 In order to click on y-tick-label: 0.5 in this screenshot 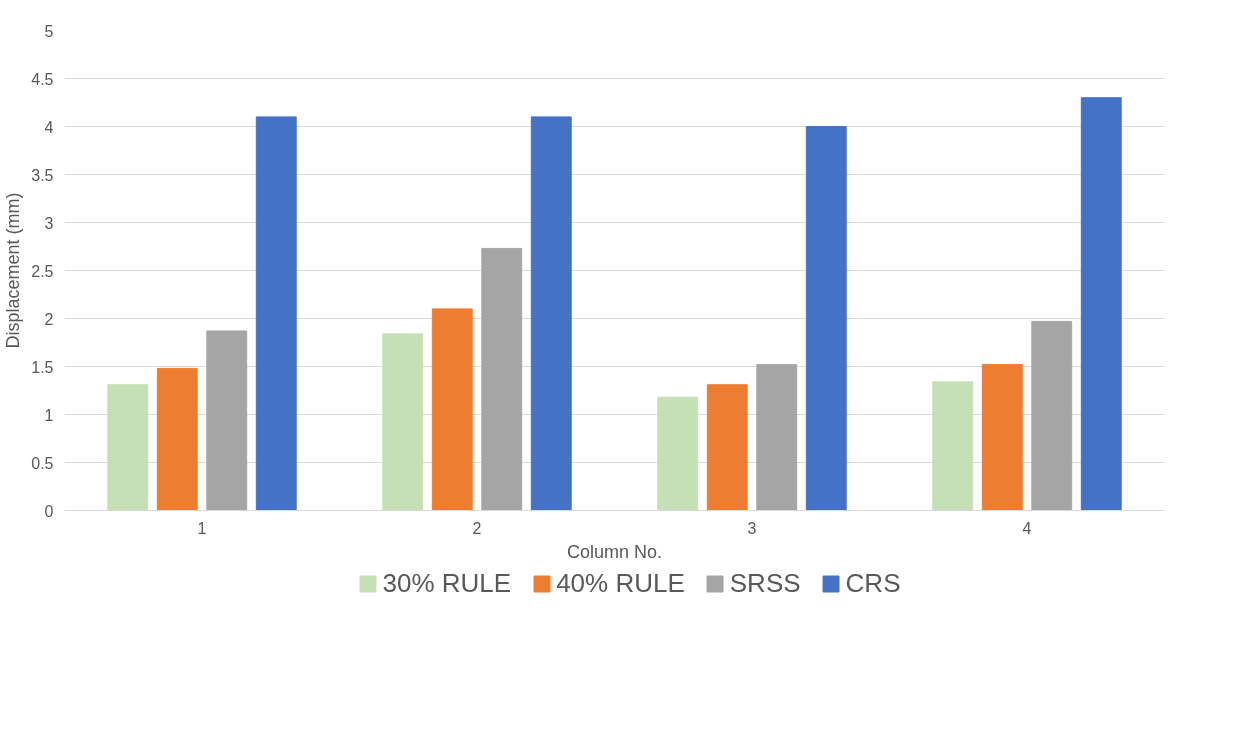, I will do `click(42, 463)`.